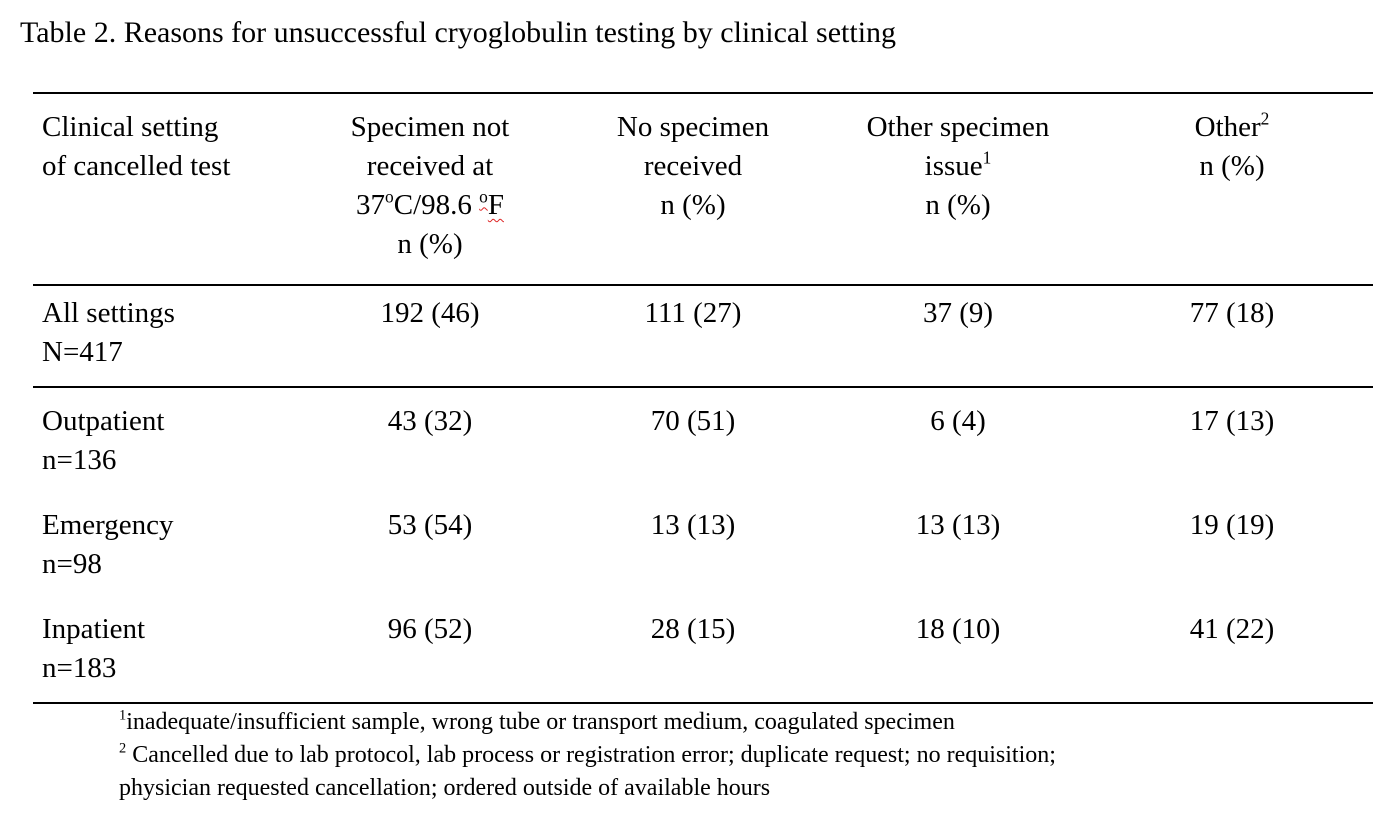 The image size is (1400, 824). I want to click on row-label-line: n=136, so click(79, 460).